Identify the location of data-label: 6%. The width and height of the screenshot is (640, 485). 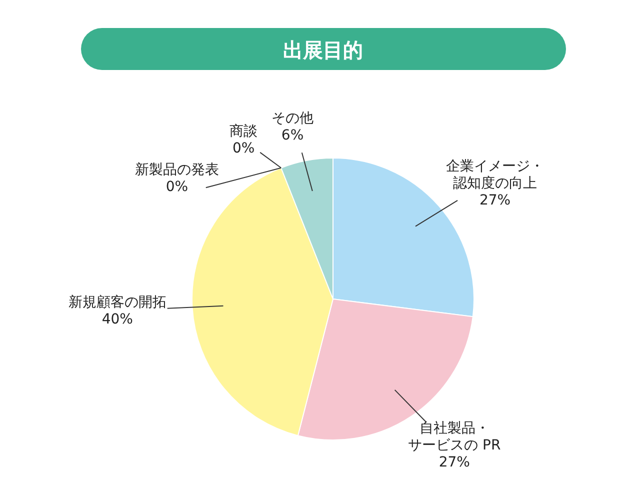
(292, 136).